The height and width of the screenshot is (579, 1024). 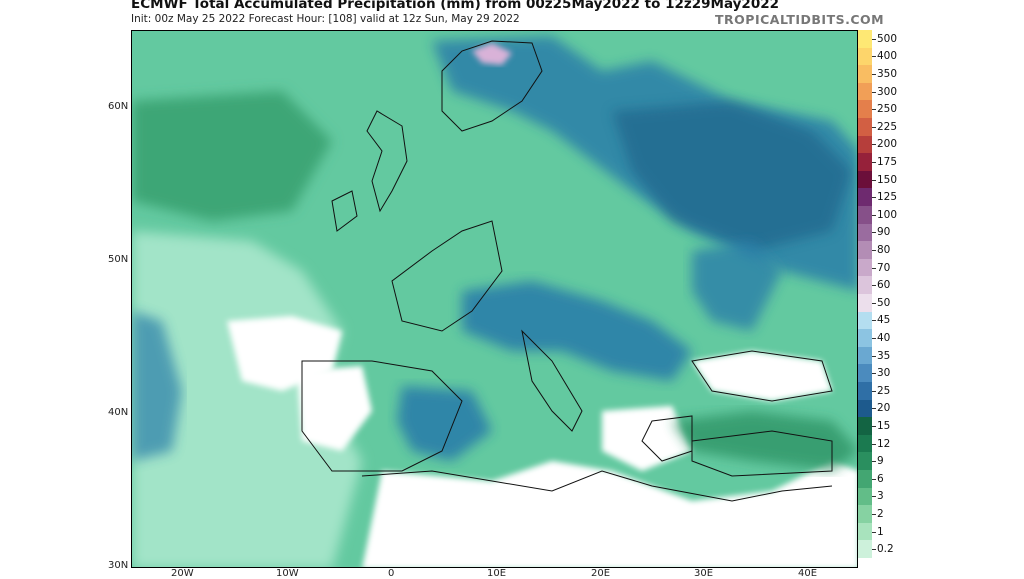 What do you see at coordinates (887, 91) in the screenshot?
I see `colorbar-level-label: 300` at bounding box center [887, 91].